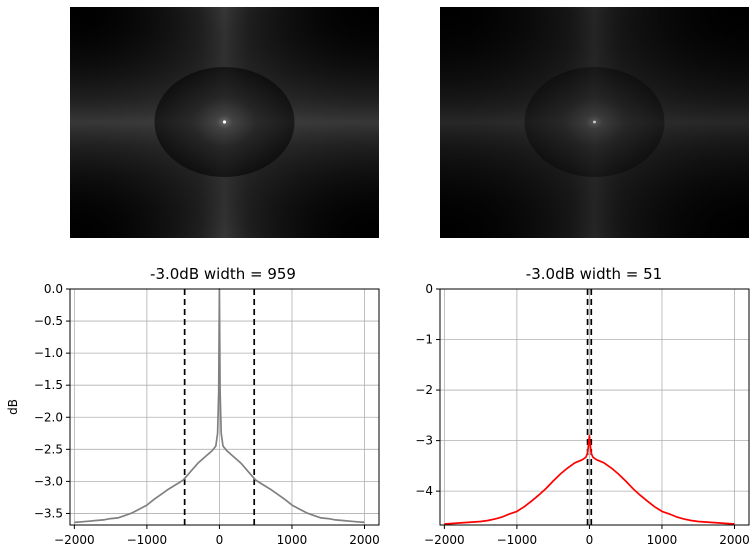 The width and height of the screenshot is (756, 554). I want to click on y-tick-label: −0.5, so click(48, 321).